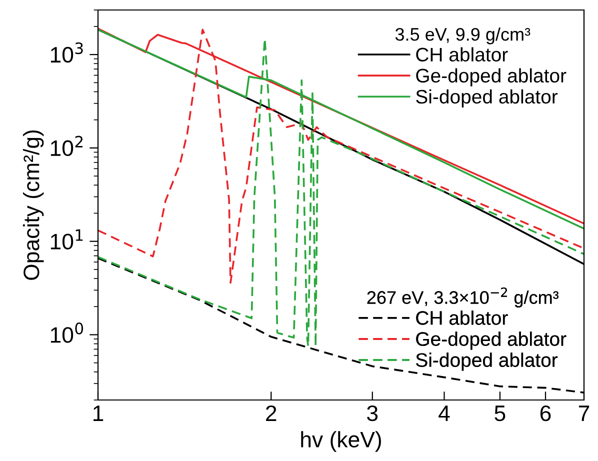 The image size is (598, 461). What do you see at coordinates (67, 332) in the screenshot?
I see `y-tick-label: 10$^{0}$` at bounding box center [67, 332].